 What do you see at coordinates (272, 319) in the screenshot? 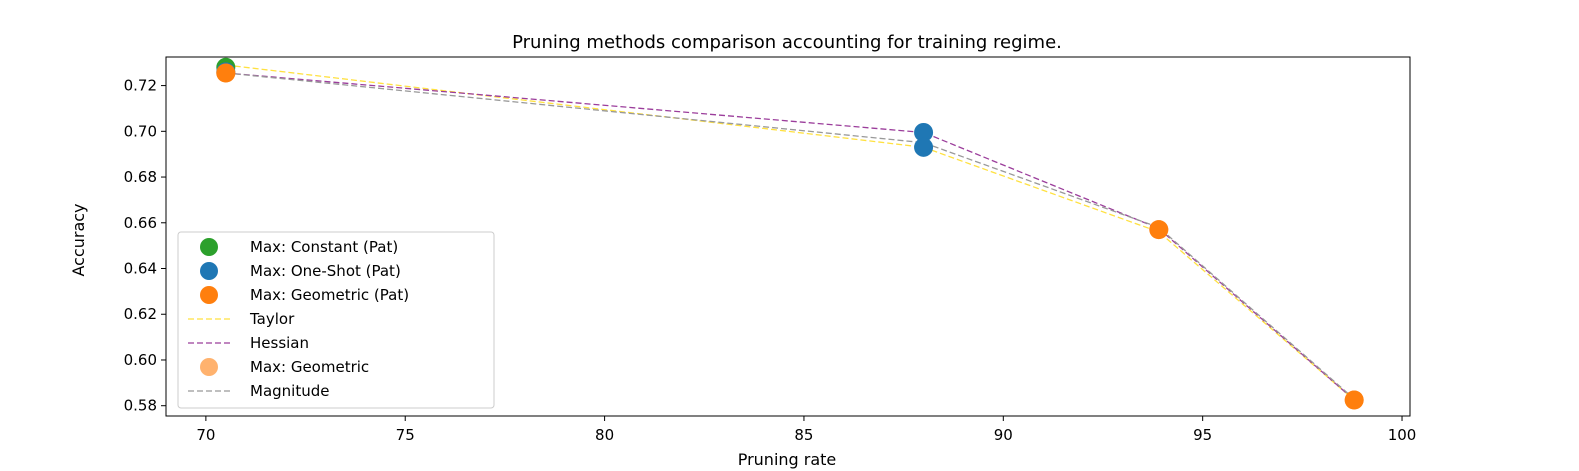
I see `legend-label: Taylor` at bounding box center [272, 319].